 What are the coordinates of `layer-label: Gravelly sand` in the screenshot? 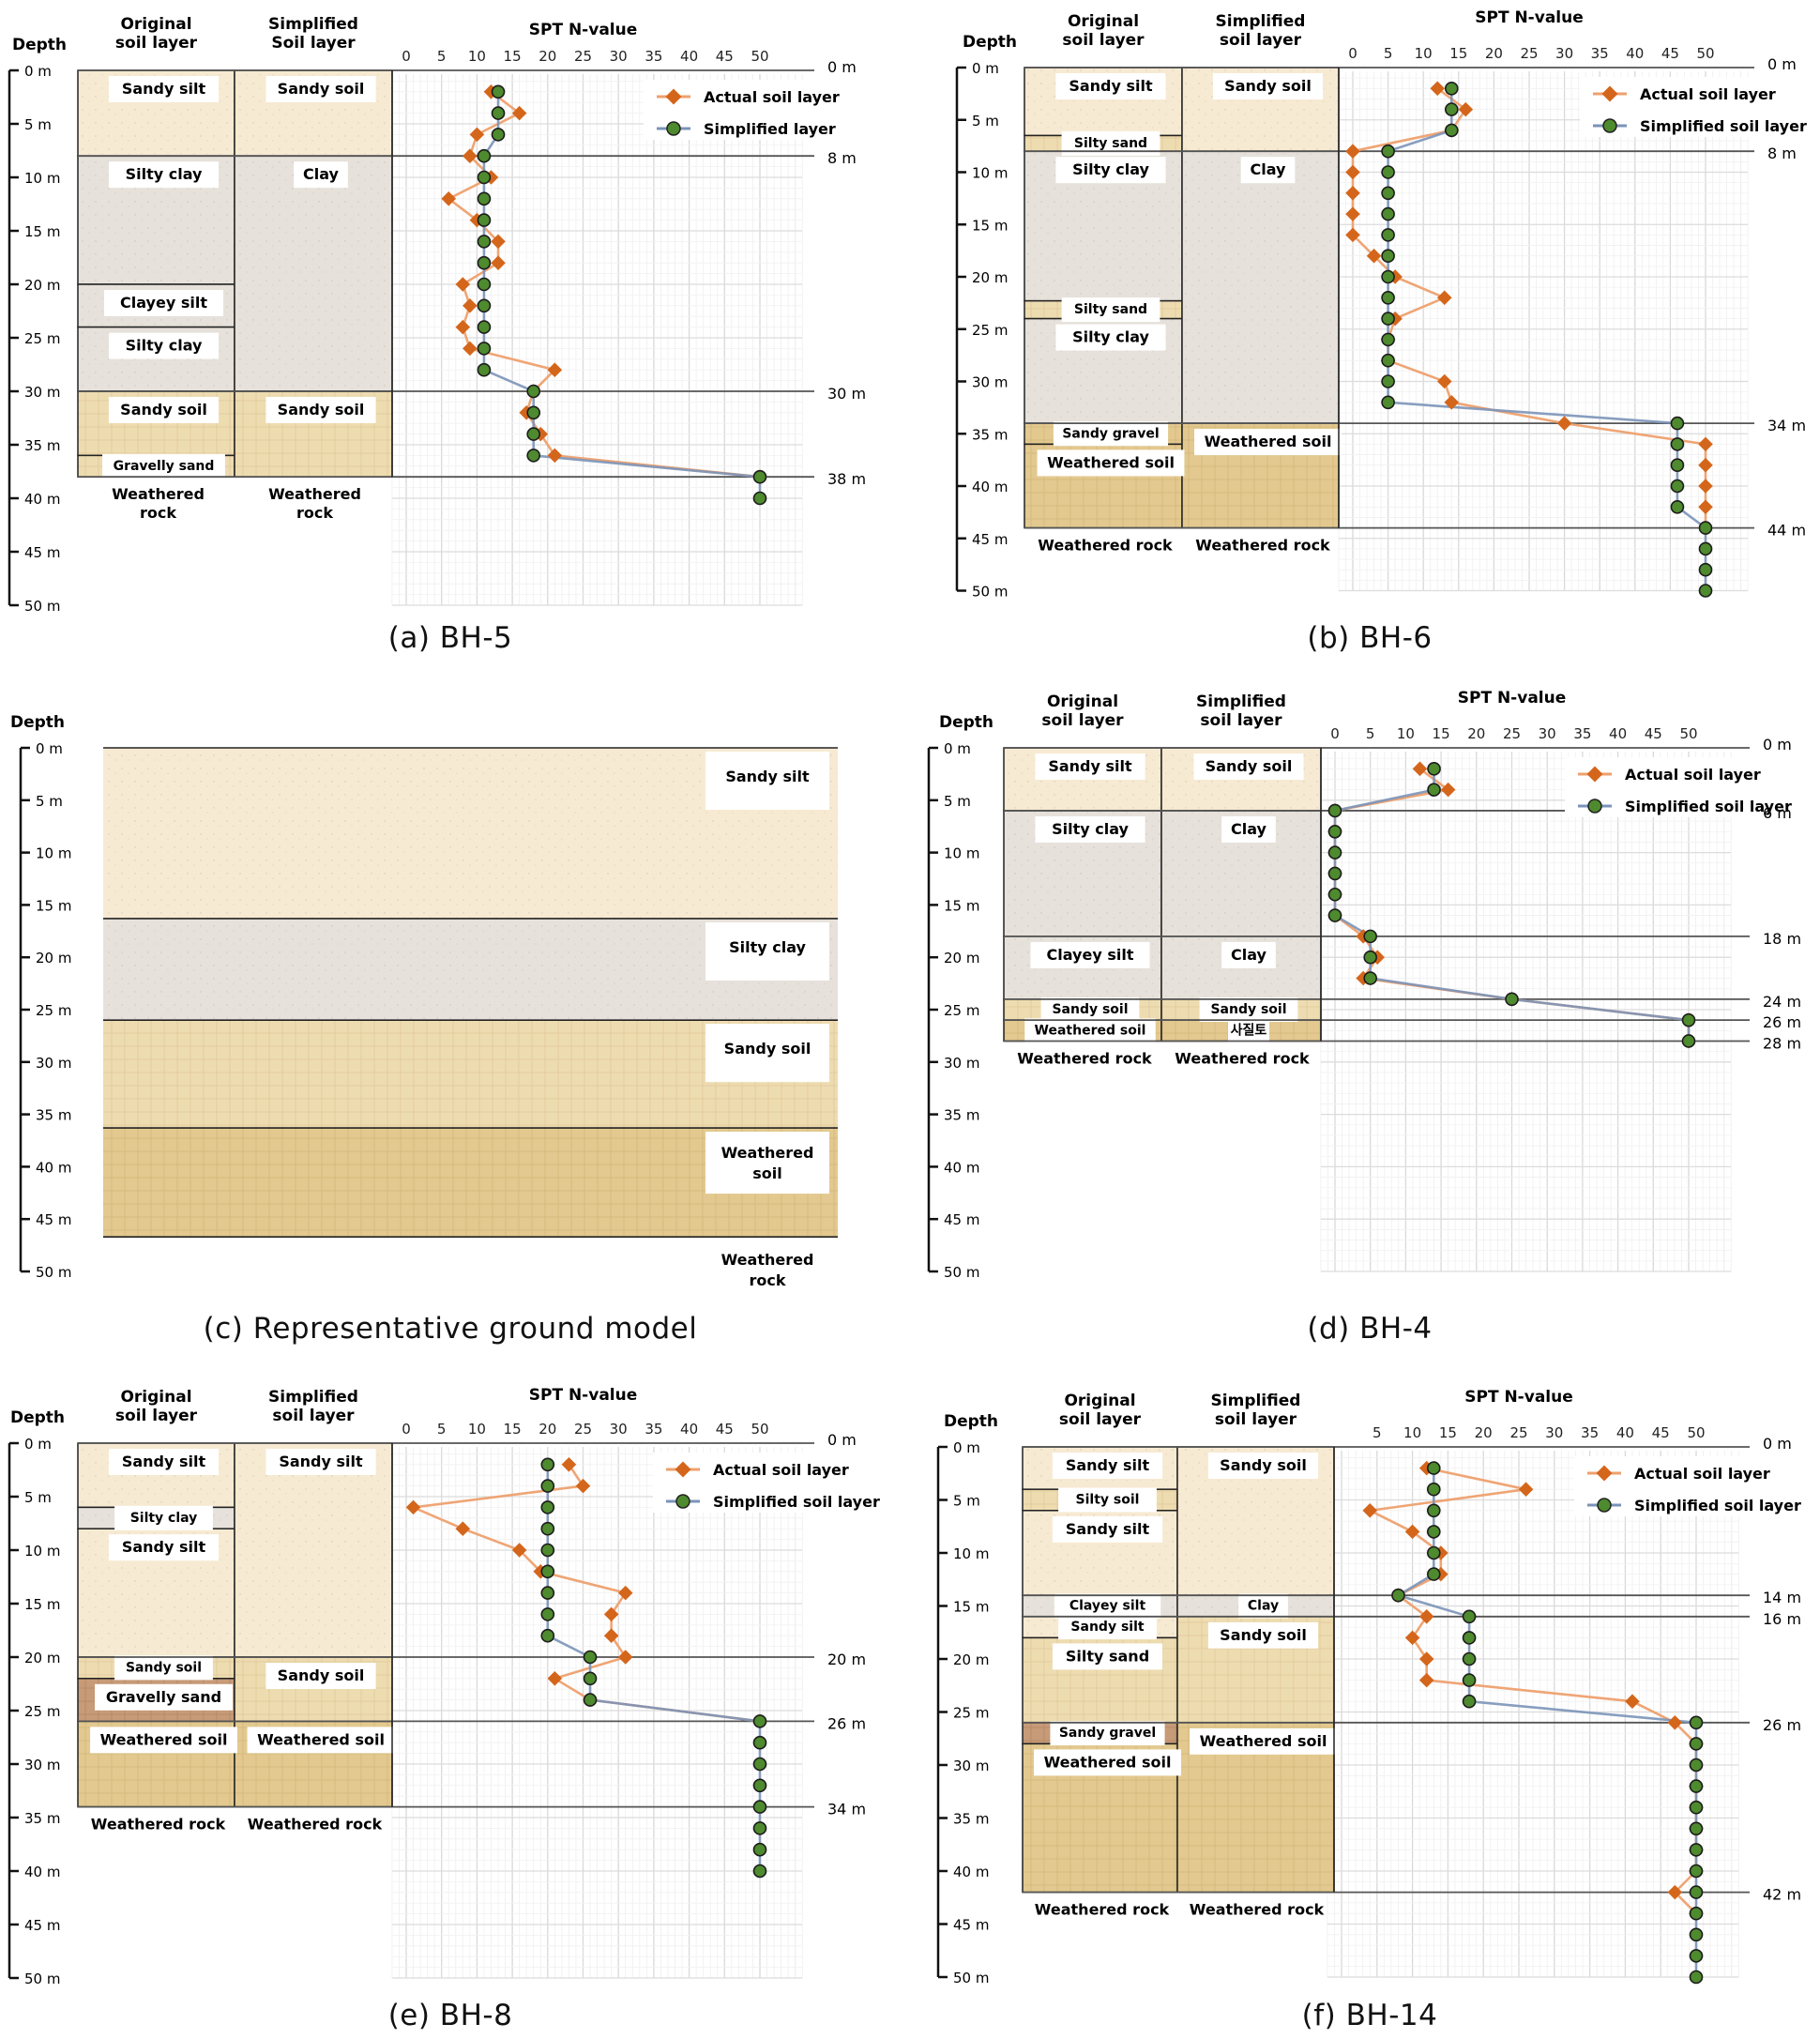 It's located at (163, 1697).